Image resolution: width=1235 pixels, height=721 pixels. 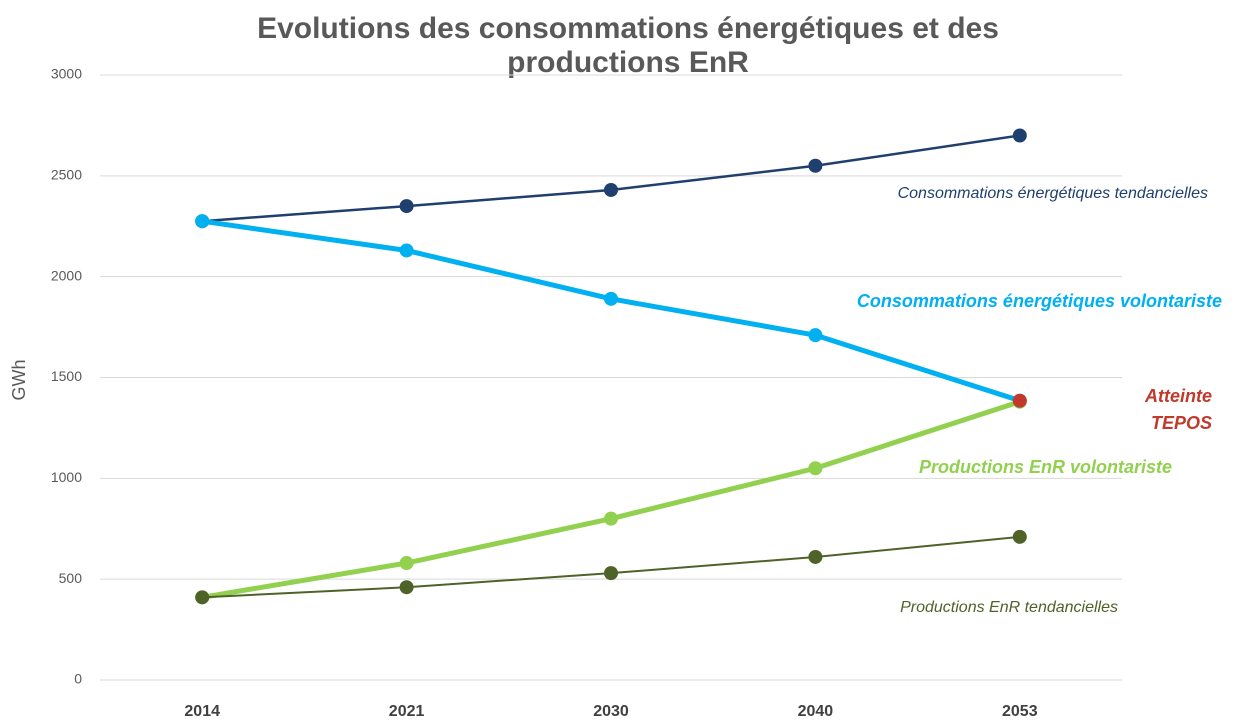 I want to click on y-axis-label: GWh, so click(x=19, y=379).